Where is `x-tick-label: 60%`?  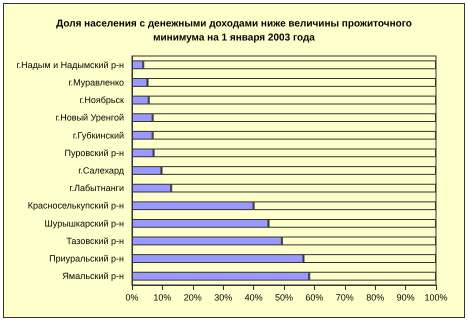
x-tick-label: 60% is located at coordinates (314, 297).